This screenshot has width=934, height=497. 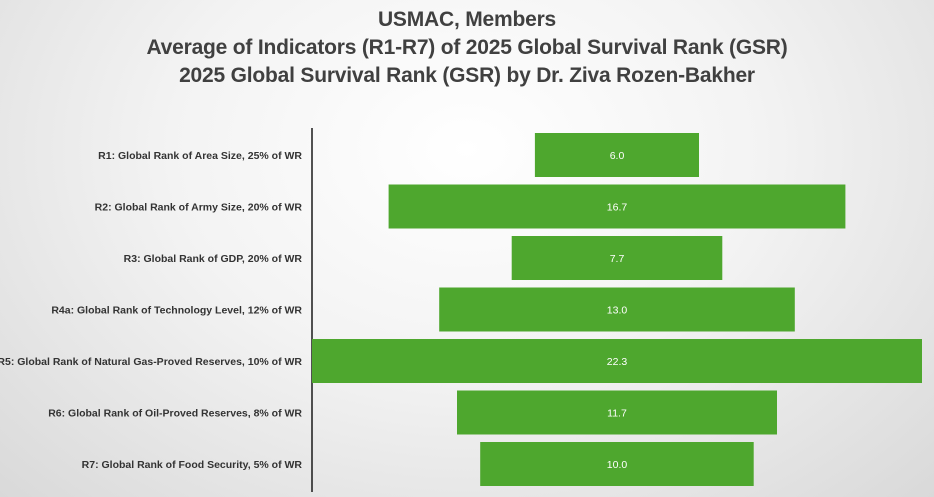 I want to click on bar-value-label-7: 10.0, so click(x=617, y=465).